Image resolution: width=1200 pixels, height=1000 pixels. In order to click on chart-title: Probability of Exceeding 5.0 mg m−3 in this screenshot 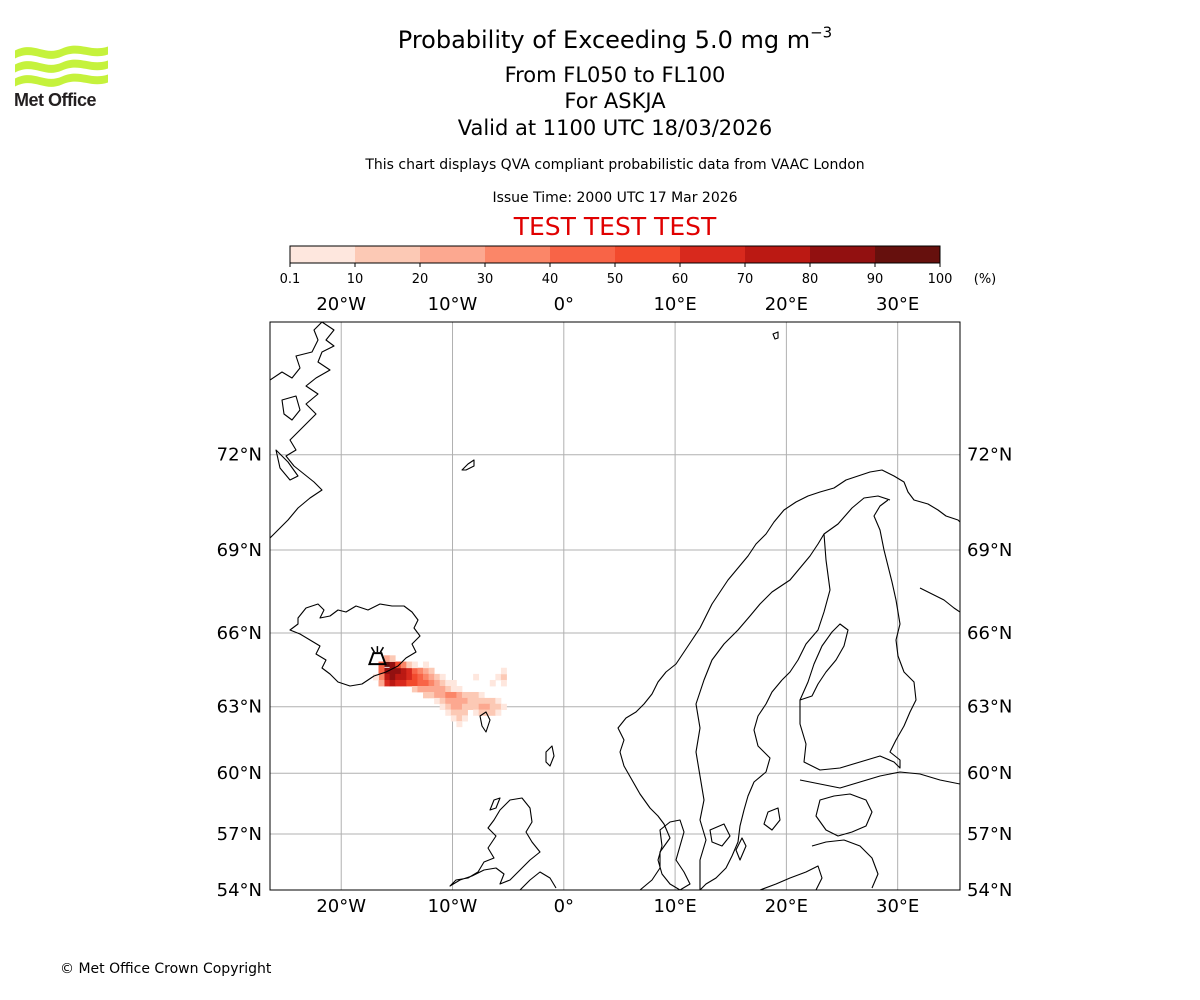, I will do `click(600, 39)`.